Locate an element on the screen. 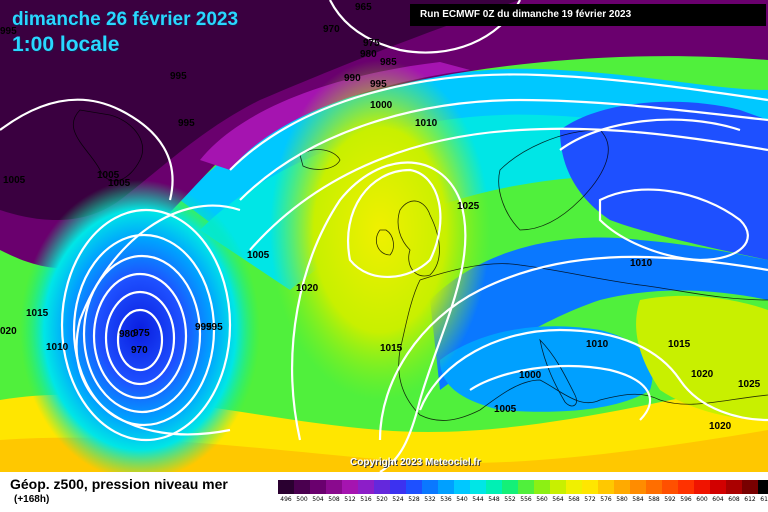 This screenshot has height=512, width=768. scale-value: 604 is located at coordinates (718, 499).